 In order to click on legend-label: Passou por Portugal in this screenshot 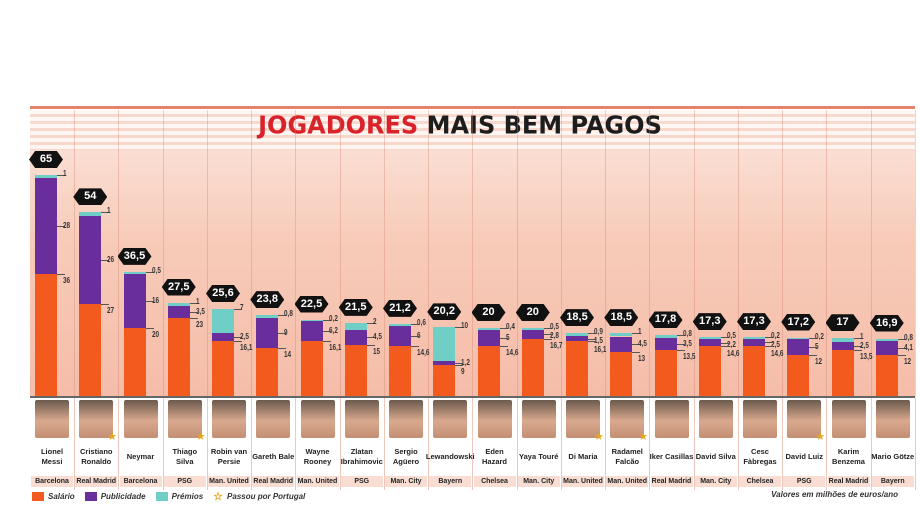, I will do `click(266, 496)`.